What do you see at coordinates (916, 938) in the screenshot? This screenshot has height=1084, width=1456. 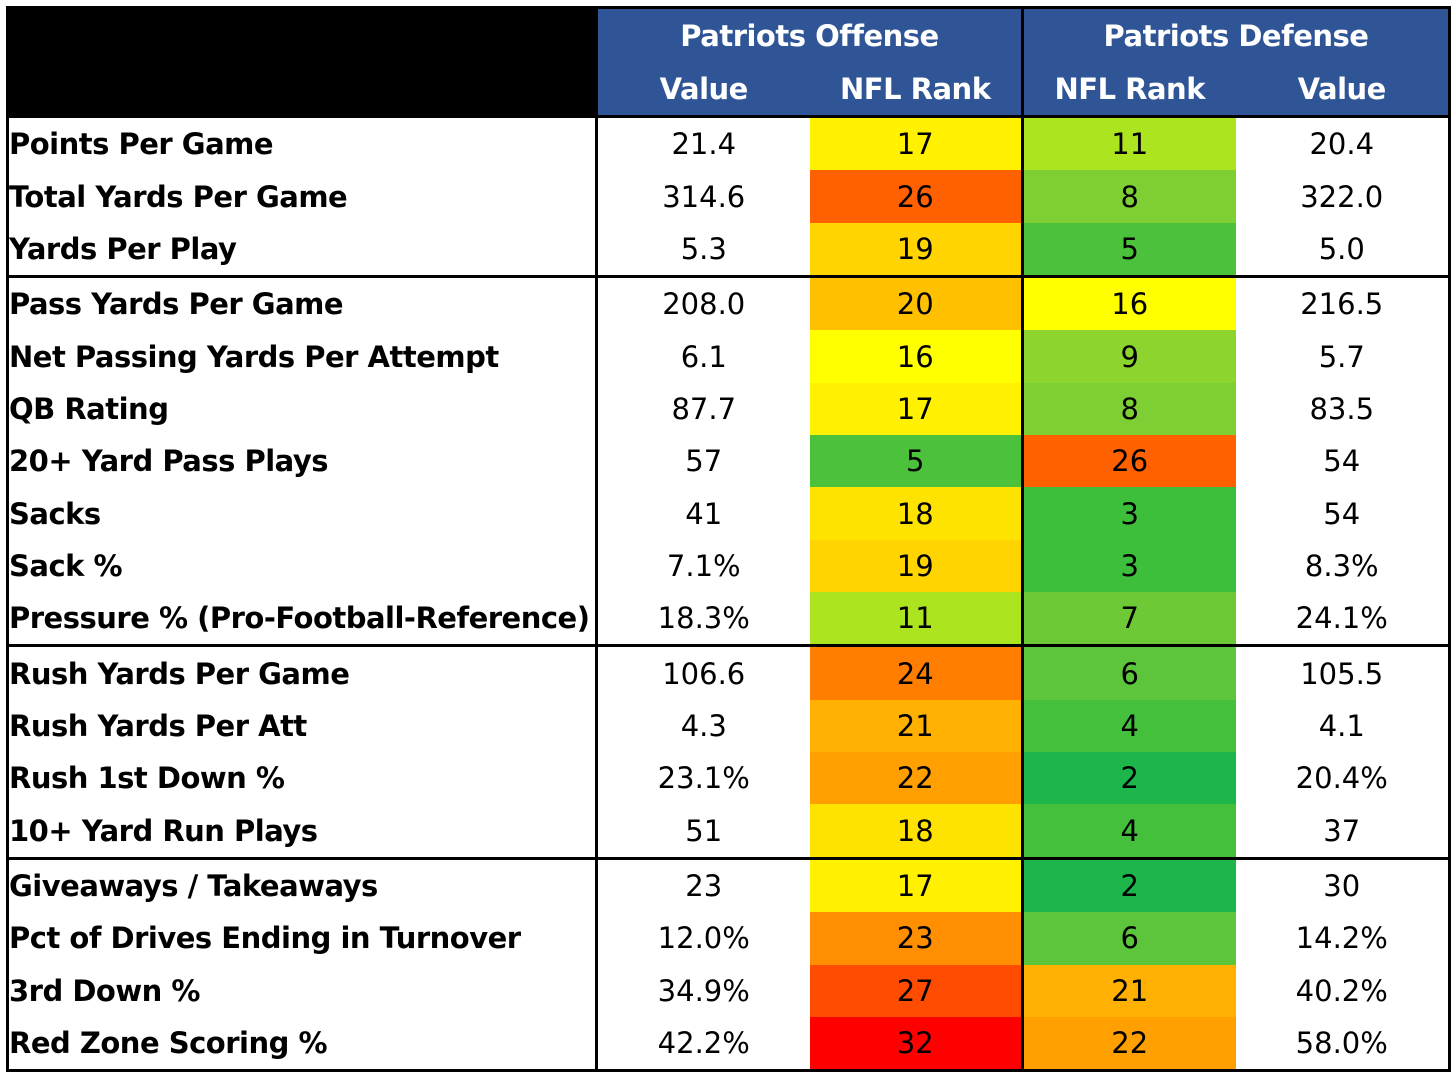 I see `offense-rank-cell: 23` at bounding box center [916, 938].